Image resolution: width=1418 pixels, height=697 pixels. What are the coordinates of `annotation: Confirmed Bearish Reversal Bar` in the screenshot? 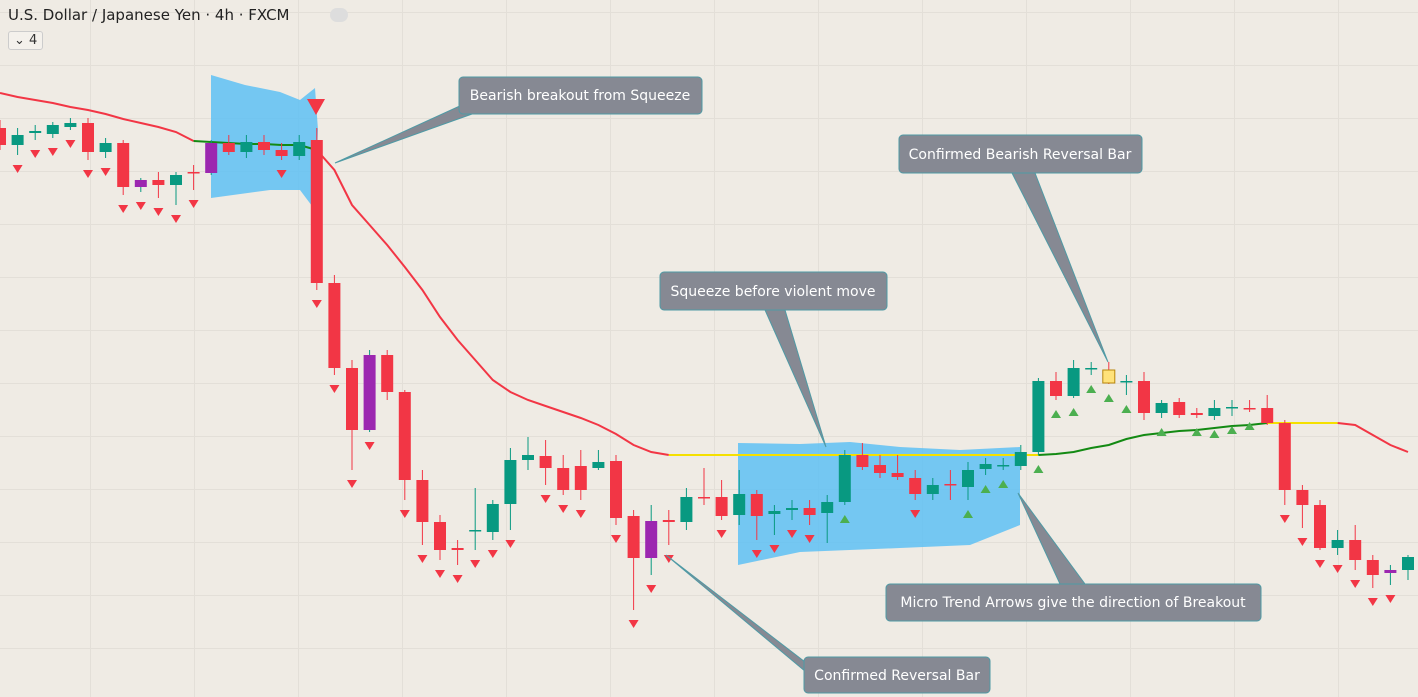 It's located at (1020, 155).